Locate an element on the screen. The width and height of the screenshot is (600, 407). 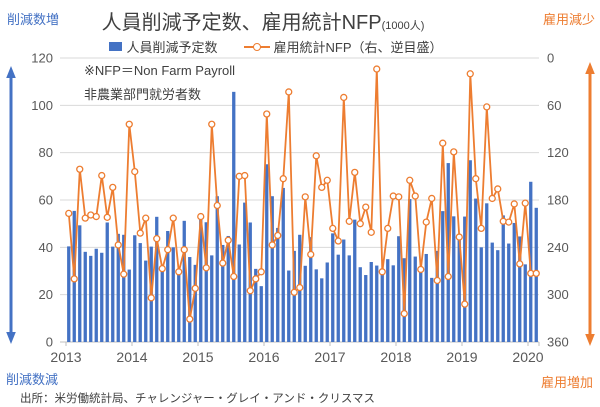
x-axis-year-label: 2018 is located at coordinates (395, 357).